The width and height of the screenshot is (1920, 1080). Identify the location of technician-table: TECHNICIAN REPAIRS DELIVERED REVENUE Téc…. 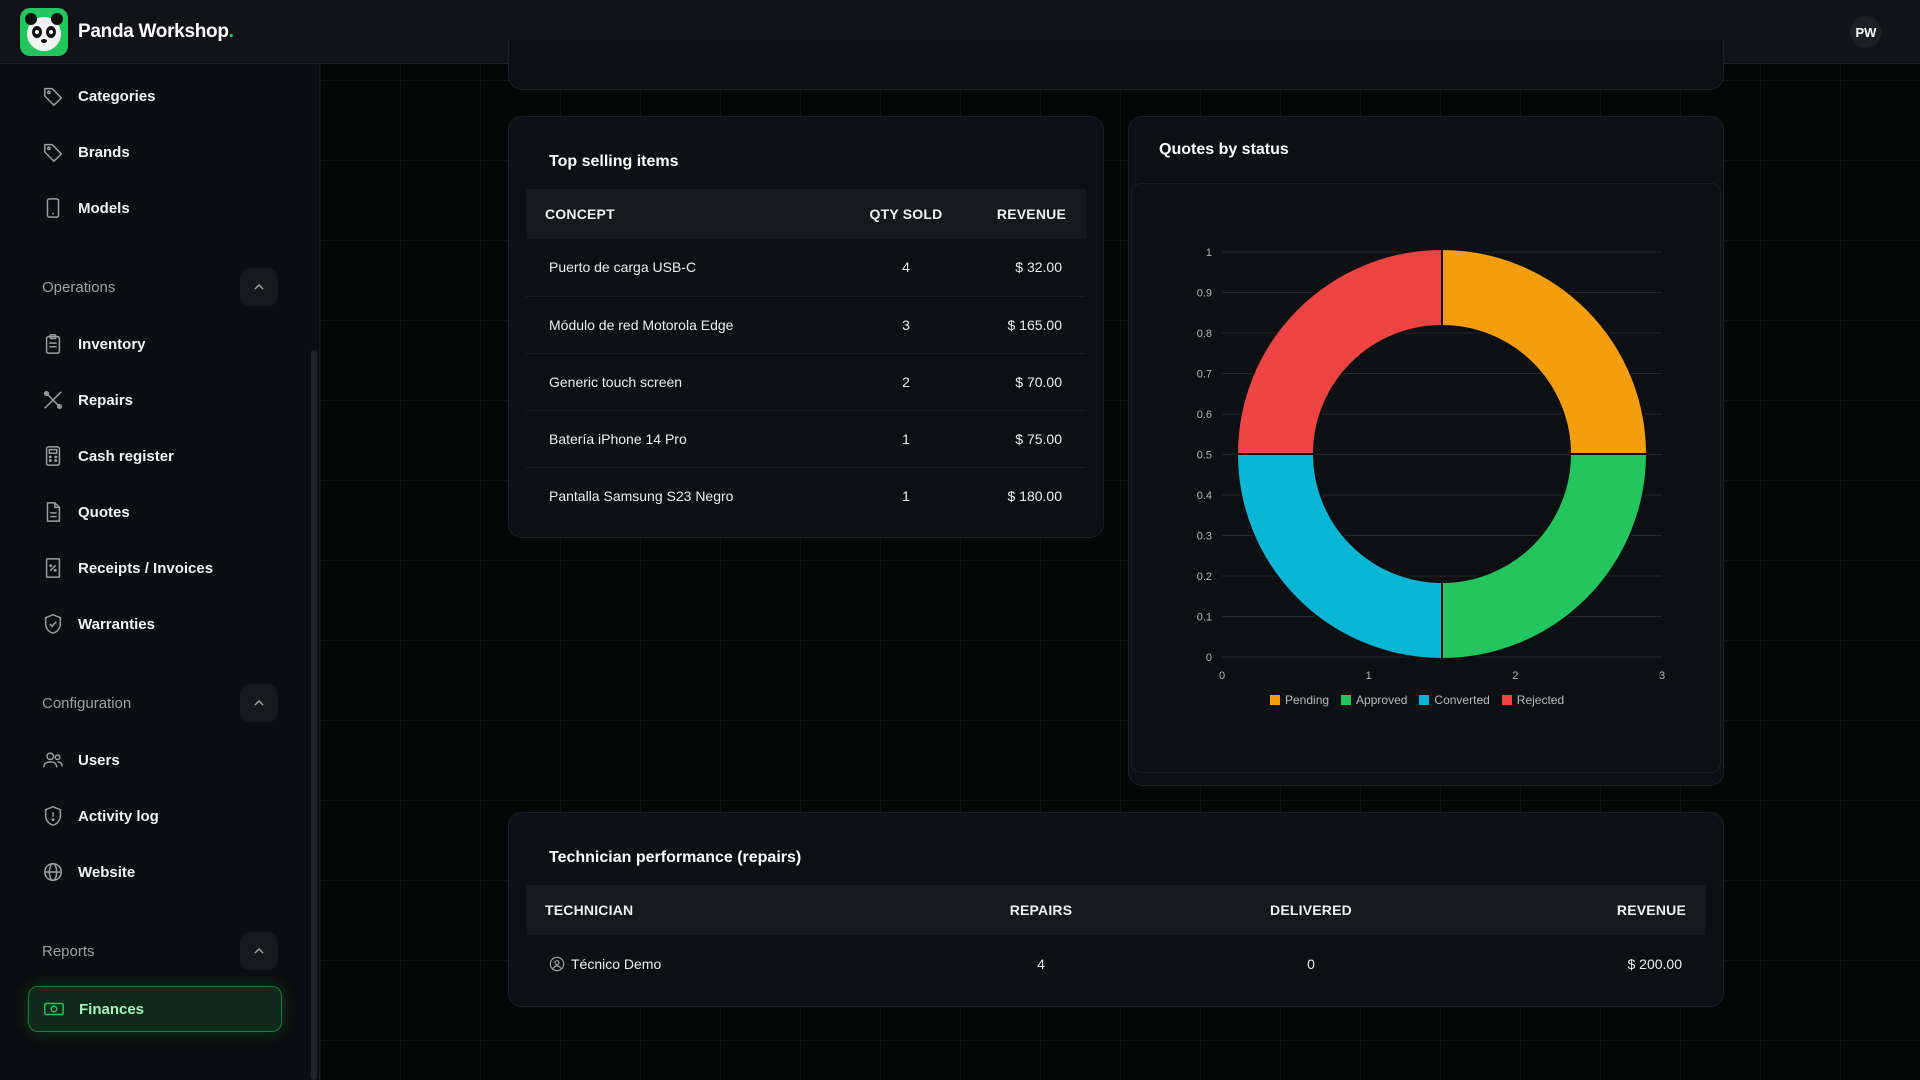
(1116, 938).